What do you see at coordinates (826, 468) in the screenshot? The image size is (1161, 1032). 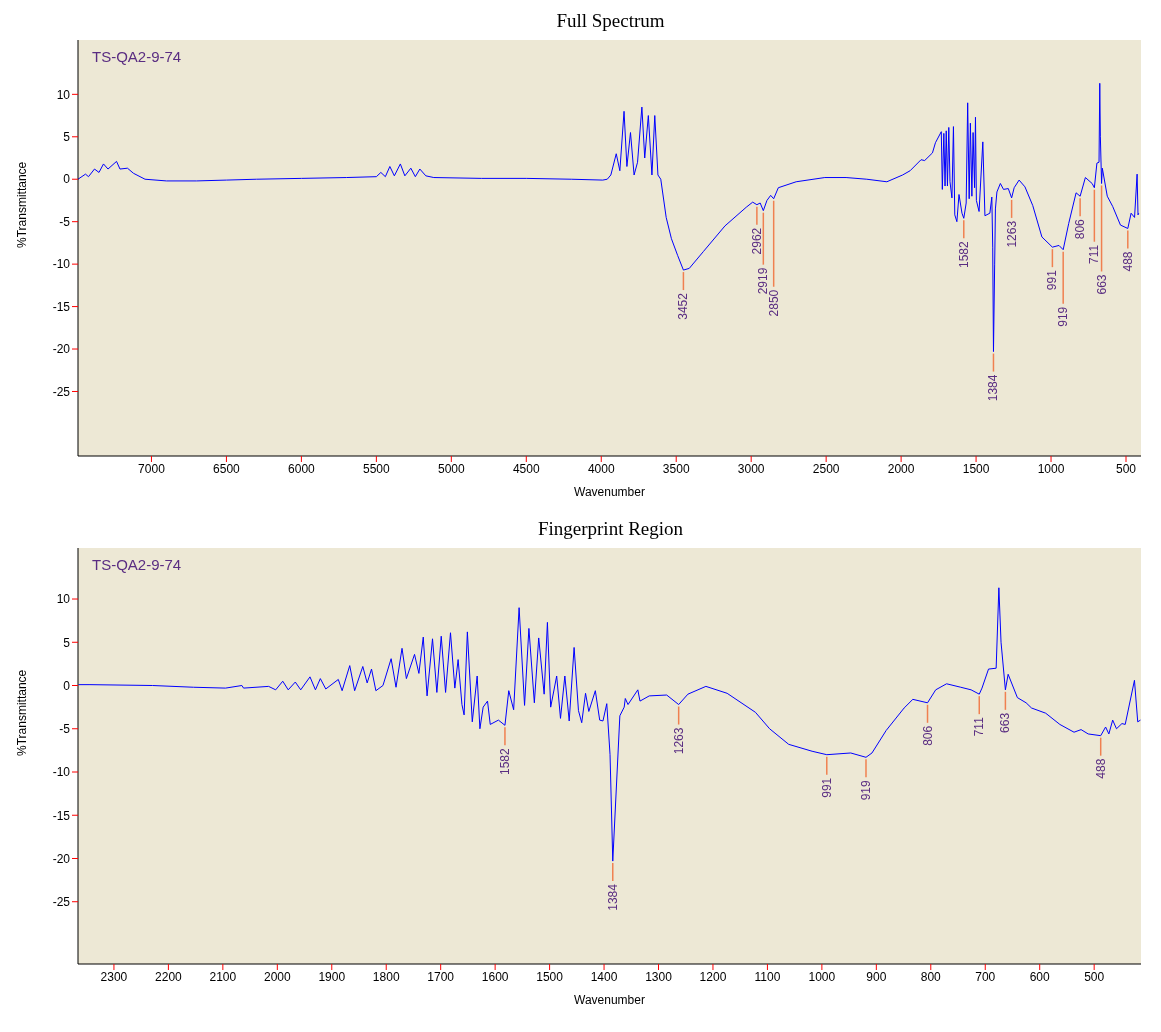 I see `x-tick-label: 2500` at bounding box center [826, 468].